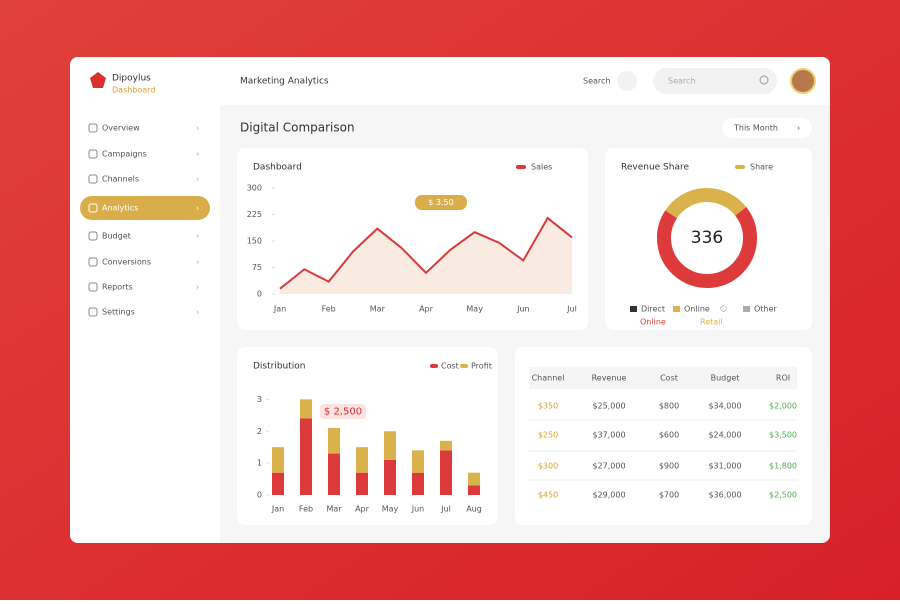  What do you see at coordinates (474, 509) in the screenshot?
I see `x-tick-label: Aug` at bounding box center [474, 509].